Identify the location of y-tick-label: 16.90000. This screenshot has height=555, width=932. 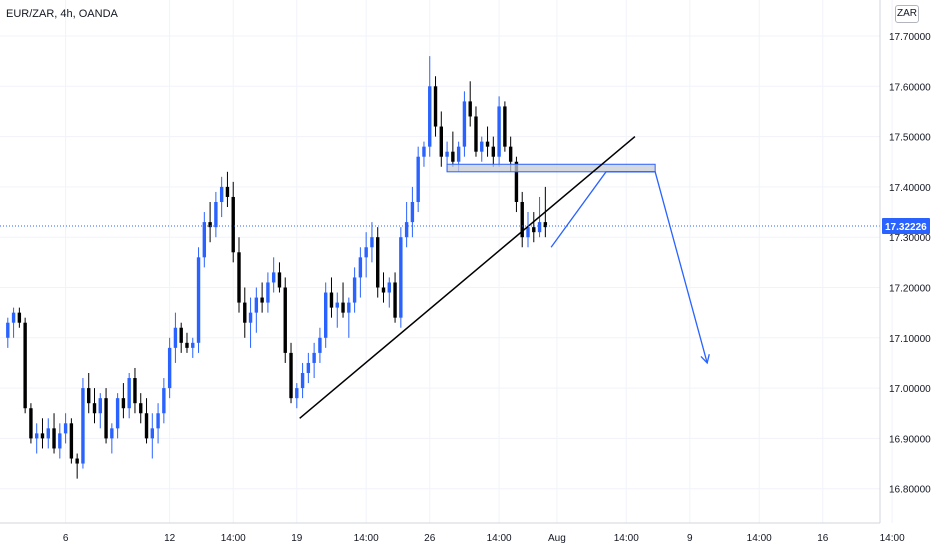
(910, 439).